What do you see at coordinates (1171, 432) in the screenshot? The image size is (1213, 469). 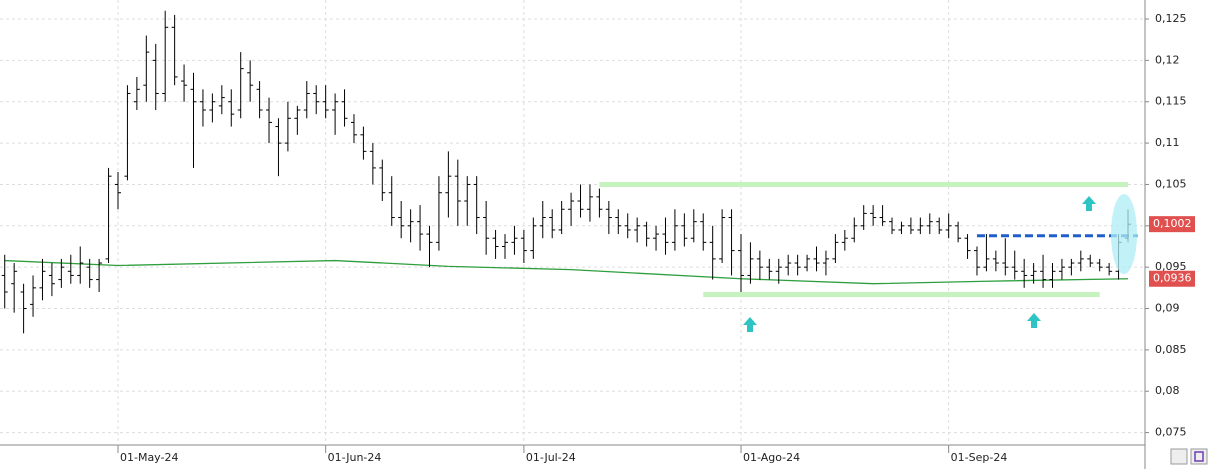 I see `y-tick-label: 0,075` at bounding box center [1171, 432].